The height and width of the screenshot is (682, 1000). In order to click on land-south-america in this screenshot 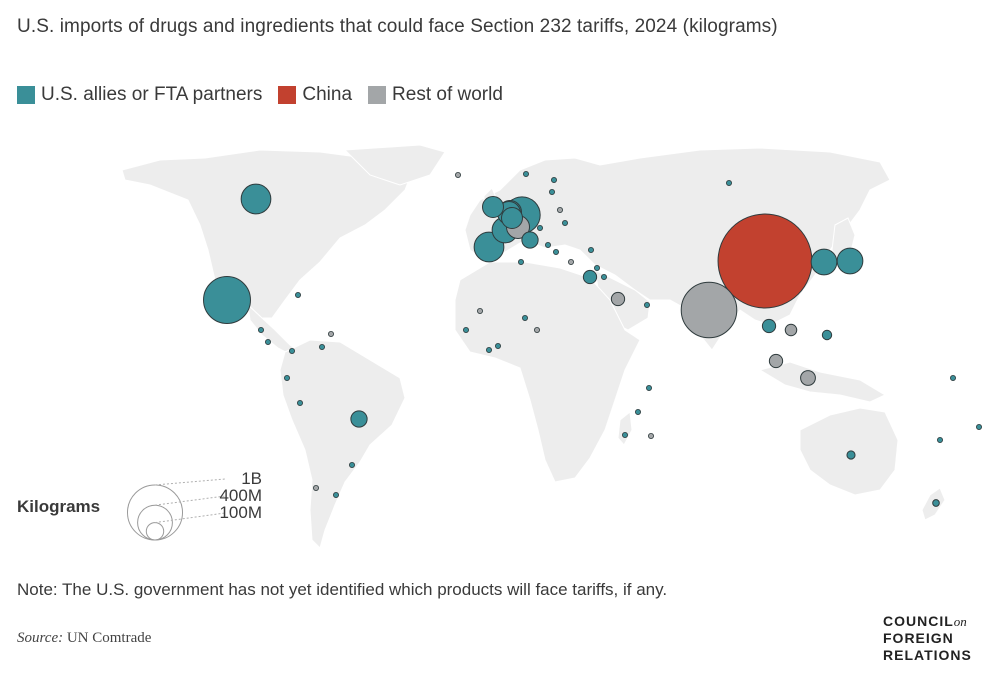, I will do `click(342, 444)`.